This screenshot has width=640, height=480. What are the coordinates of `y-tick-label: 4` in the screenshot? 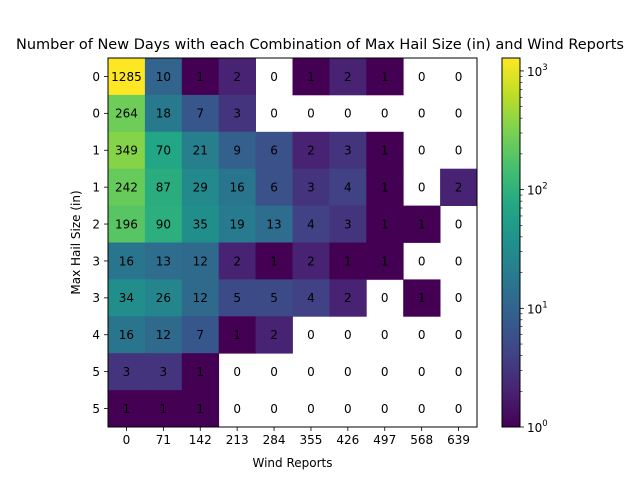 It's located at (96, 335).